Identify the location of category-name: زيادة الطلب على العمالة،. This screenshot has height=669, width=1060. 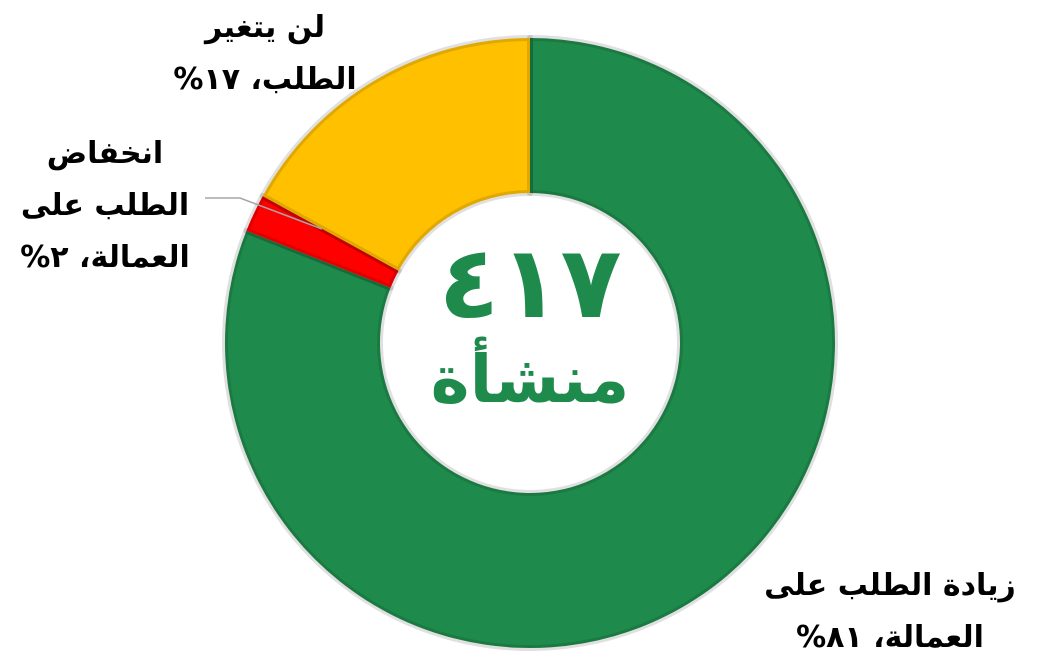
(890, 611).